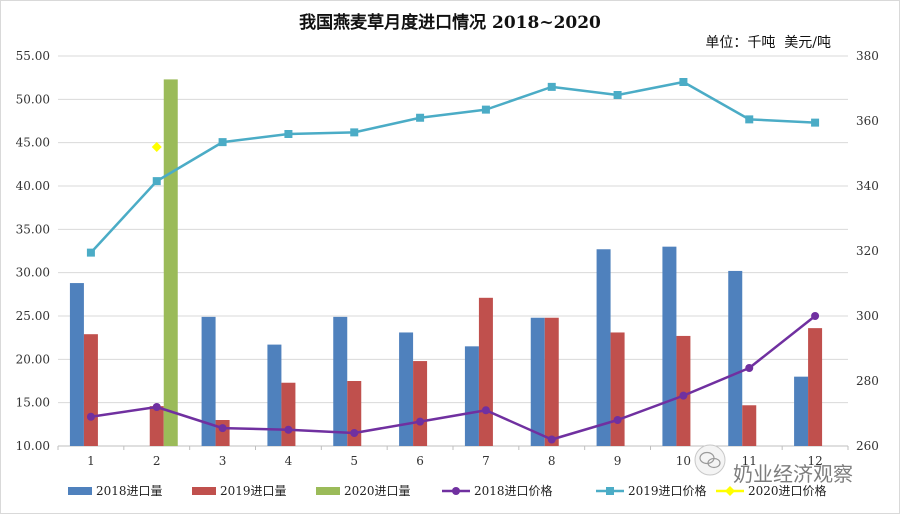 The height and width of the screenshot is (514, 900). Describe the element at coordinates (328, 491) in the screenshot. I see `legend-swatch-2020进口量` at that location.